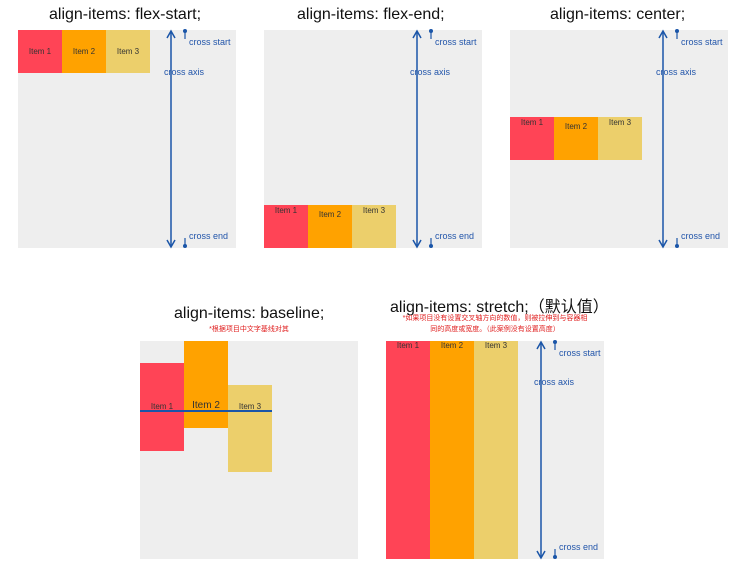 This screenshot has height=573, width=746. I want to click on title-flex-start: align-items: flex-start;, so click(125, 14).